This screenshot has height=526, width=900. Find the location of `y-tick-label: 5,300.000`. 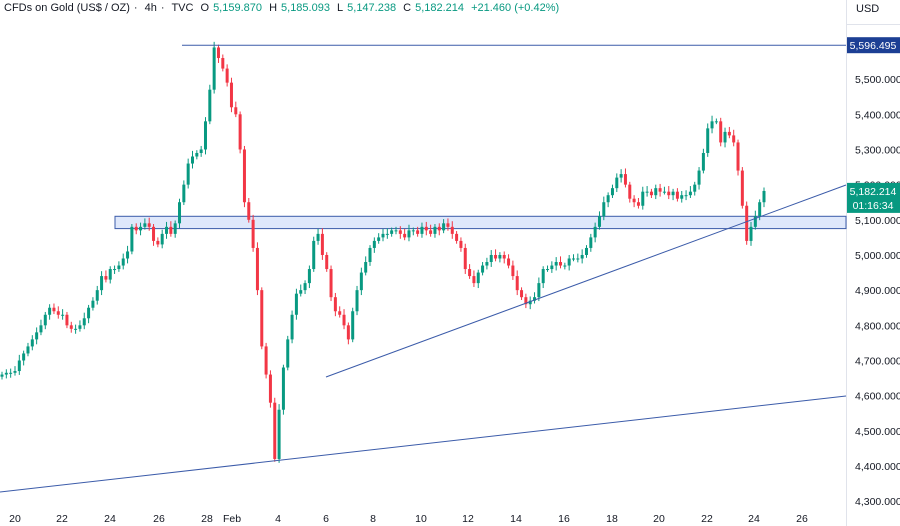

y-tick-label: 5,300.000 is located at coordinates (877, 150).